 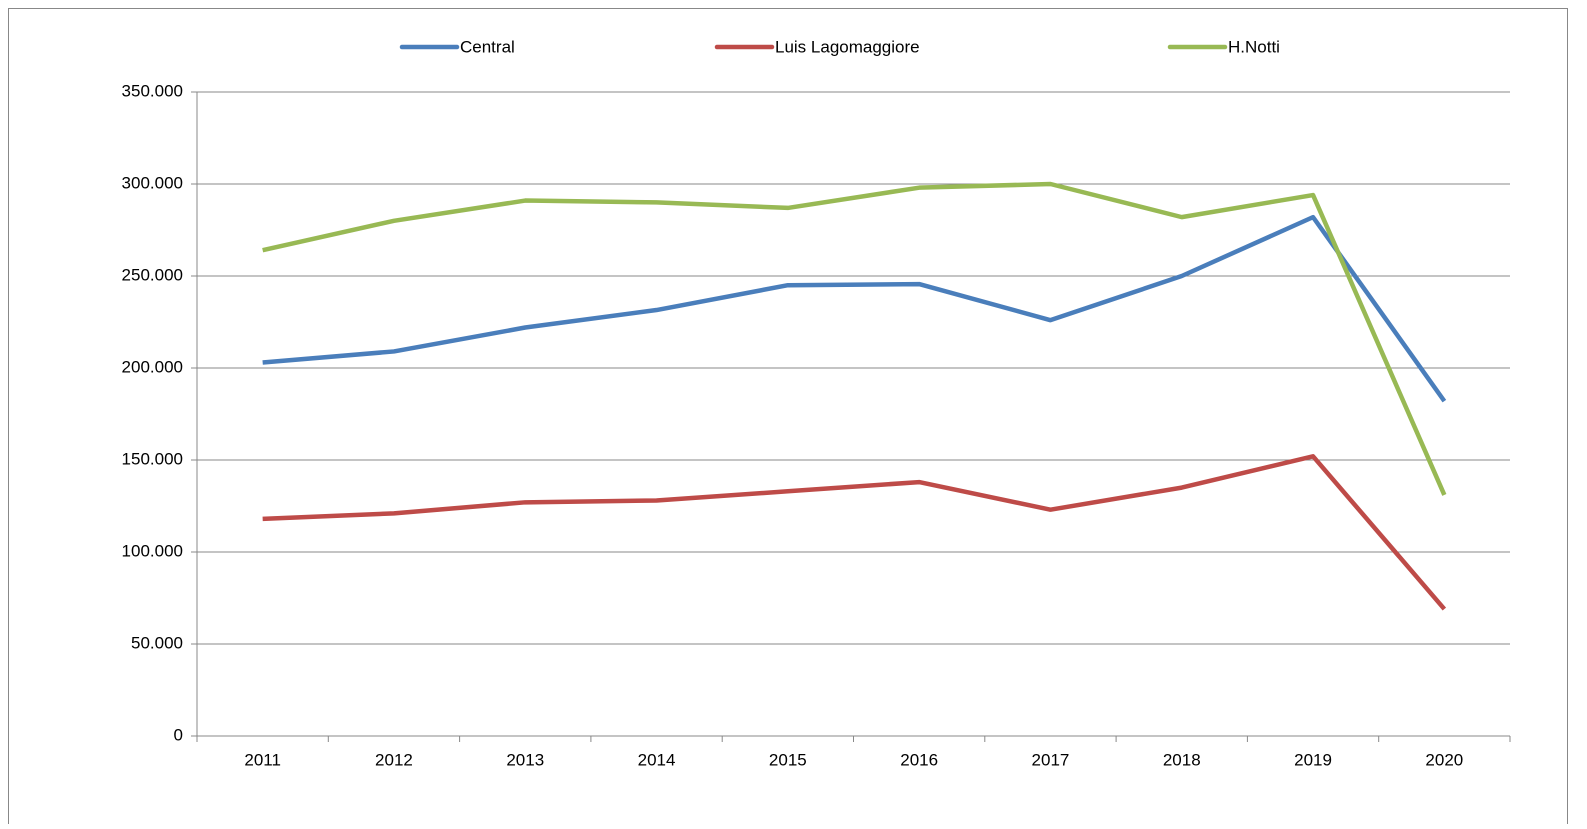 What do you see at coordinates (1444, 759) in the screenshot?
I see `x-tick-label: 2020` at bounding box center [1444, 759].